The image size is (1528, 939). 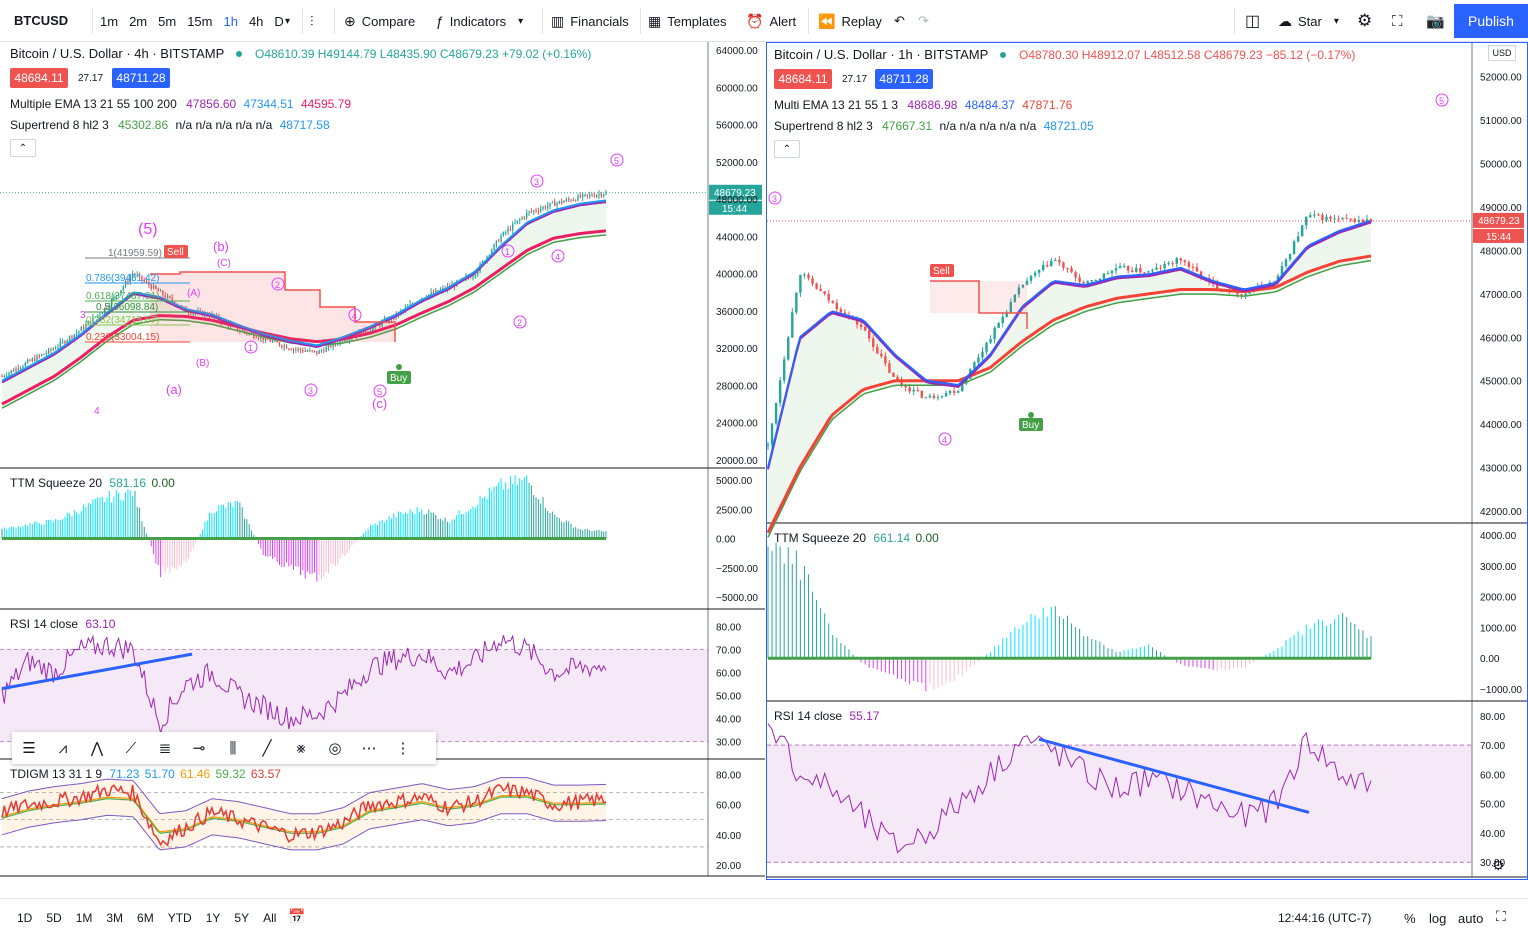 I want to click on interval-2m: 2m, so click(x=138, y=21).